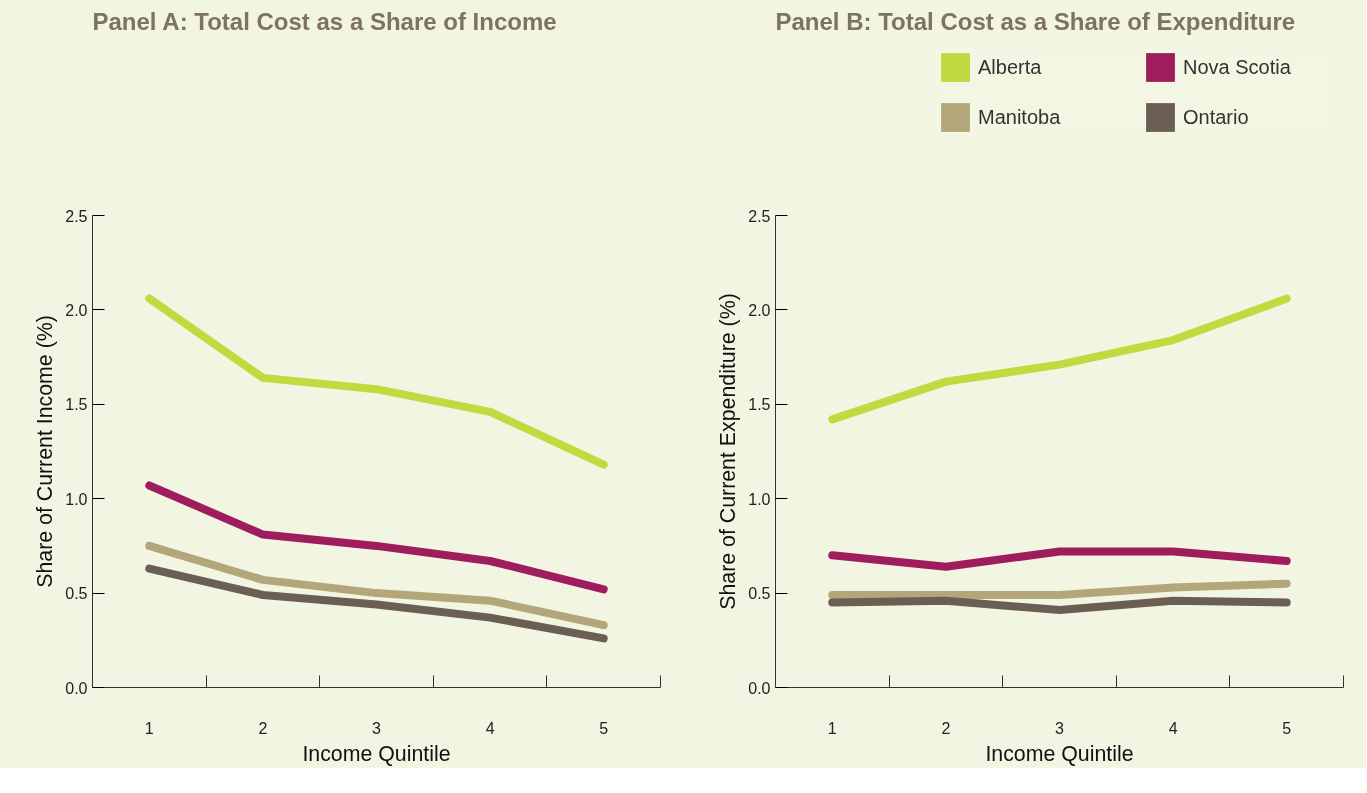 Image resolution: width=1367 pixels, height=793 pixels. Describe the element at coordinates (728, 451) in the screenshot. I see `y-axis-title: Share of Current Expenditure (%)` at that location.